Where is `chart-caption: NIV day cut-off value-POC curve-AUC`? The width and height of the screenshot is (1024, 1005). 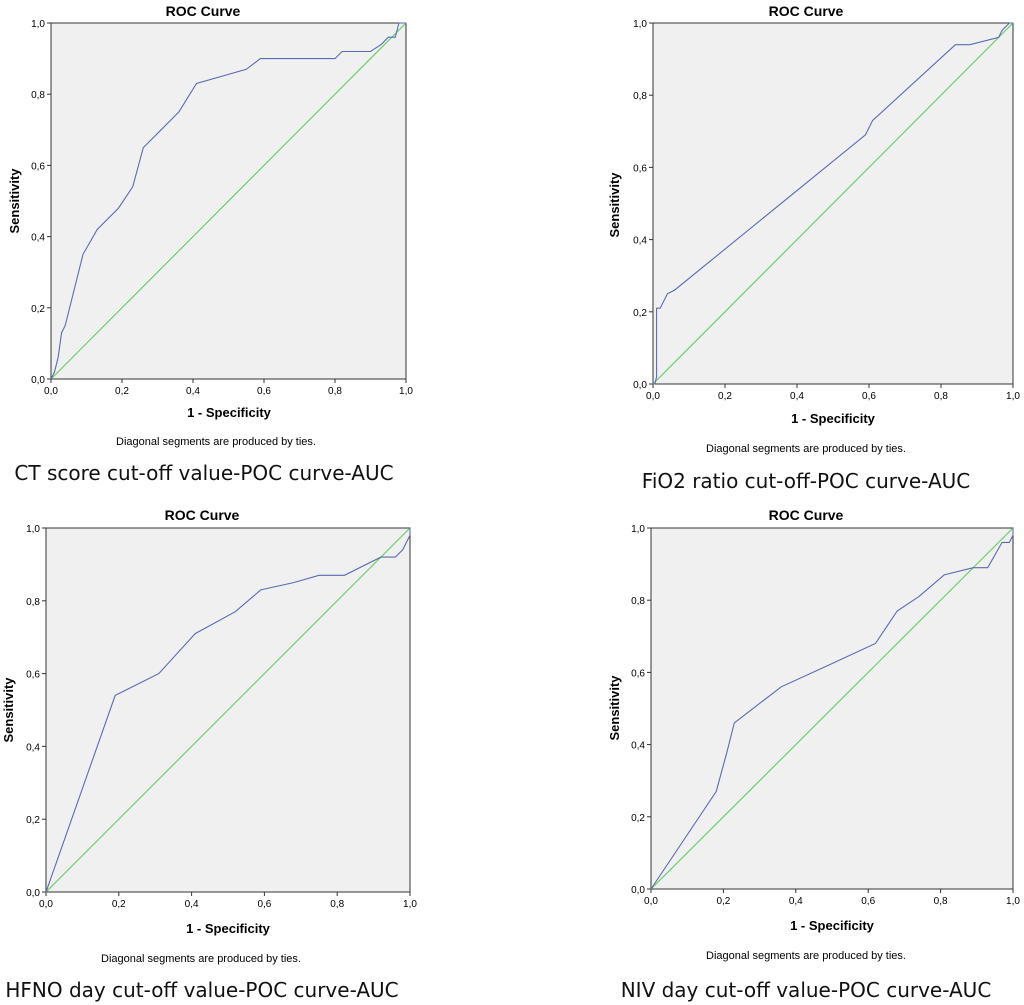 chart-caption: NIV day cut-off value-POC curve-AUC is located at coordinates (806, 990).